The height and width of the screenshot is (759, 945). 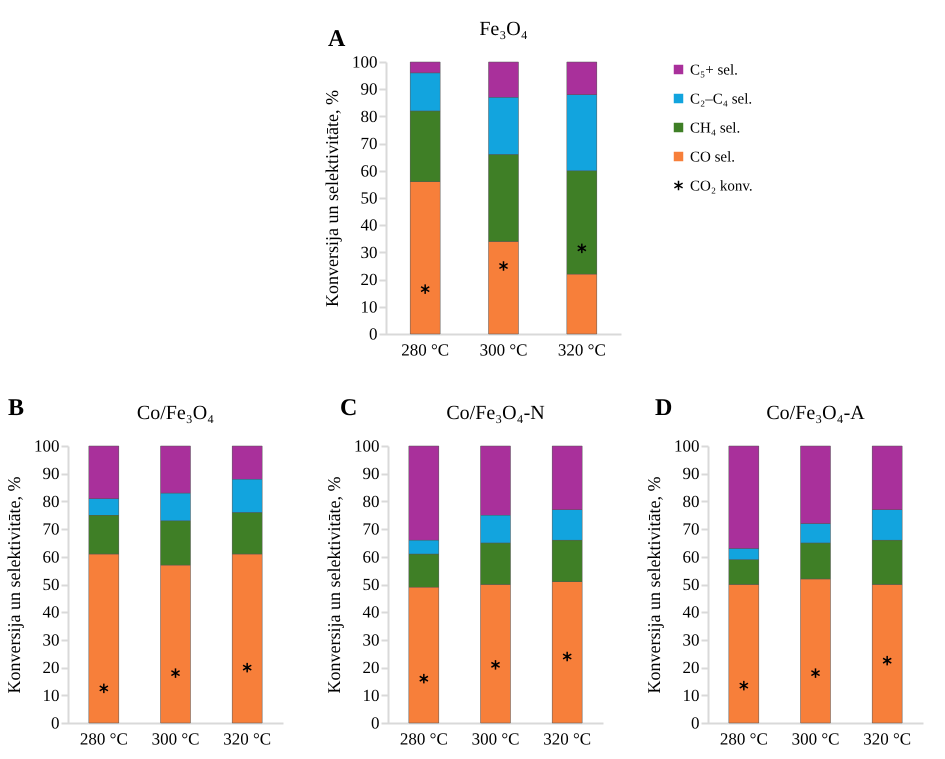 I want to click on chart-title: Co/Fe₃O₄-A, so click(x=816, y=413).